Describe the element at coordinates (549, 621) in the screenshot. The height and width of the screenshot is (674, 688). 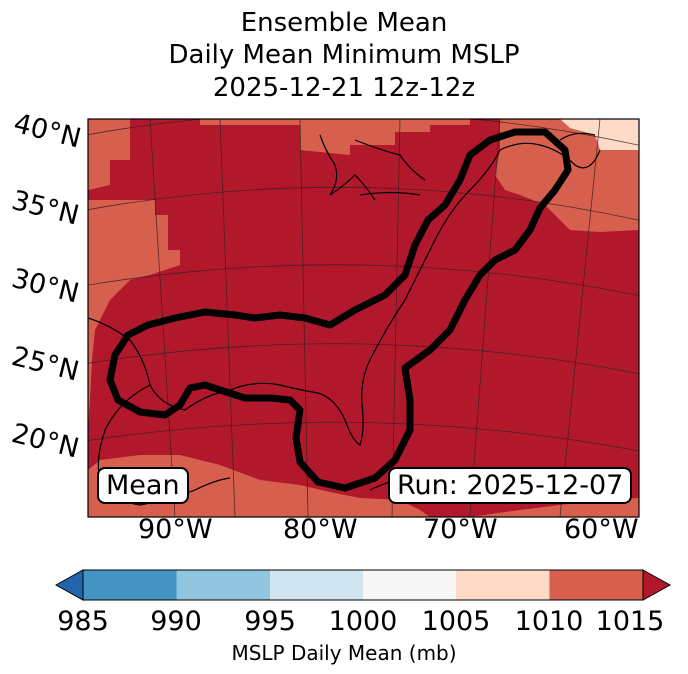
I see `colorbar-tick-1010: 1010` at that location.